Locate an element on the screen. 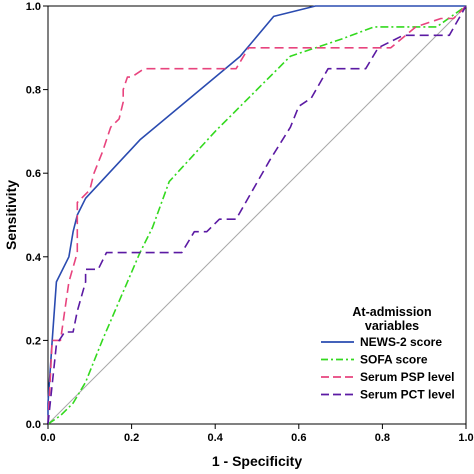 The height and width of the screenshot is (474, 474). y-tick-label: 0.4 is located at coordinates (34, 258).